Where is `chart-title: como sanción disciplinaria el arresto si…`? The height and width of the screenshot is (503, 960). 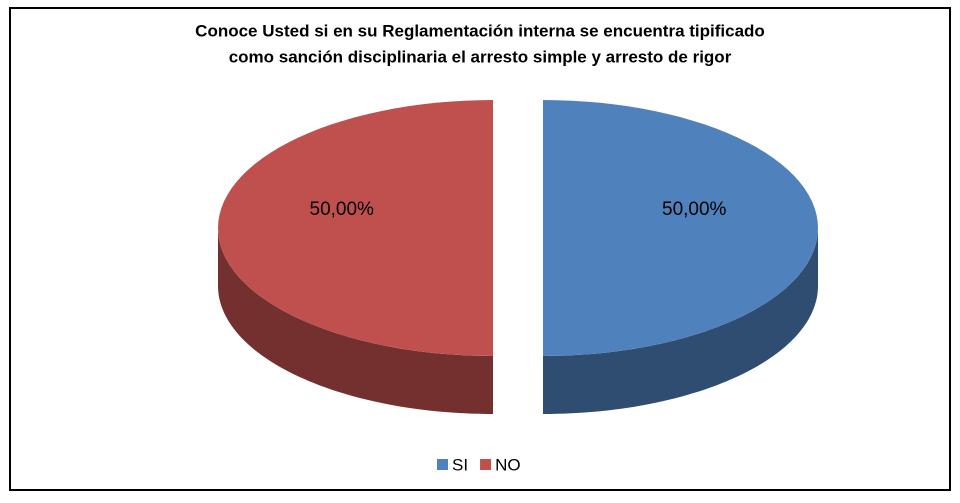
chart-title: como sanción disciplinaria el arresto si… is located at coordinates (480, 56).